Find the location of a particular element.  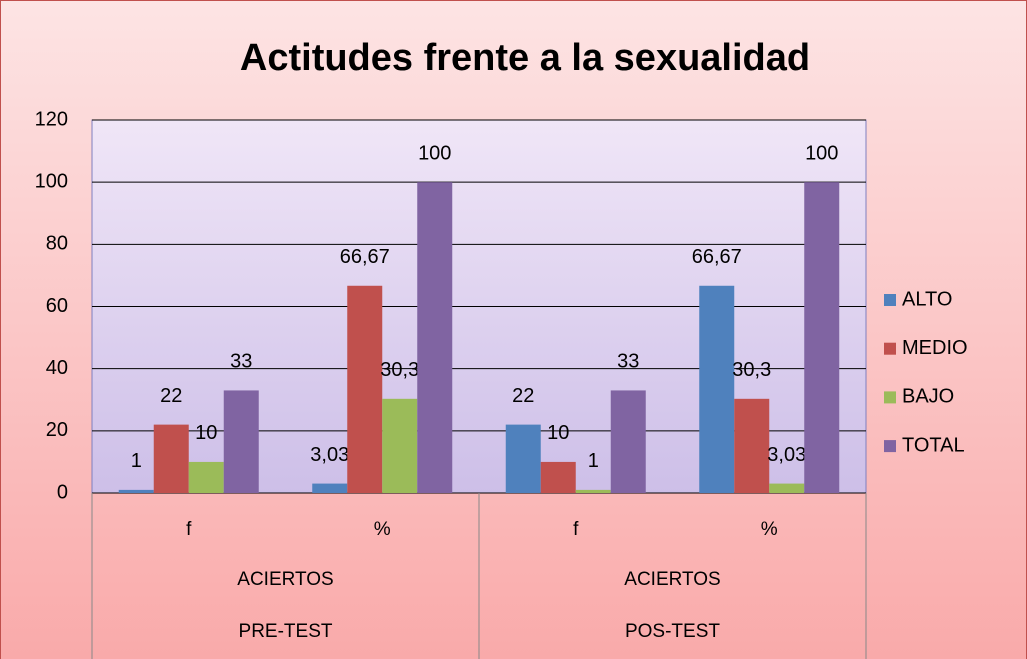

y-tick-label: 100 is located at coordinates (51, 181).